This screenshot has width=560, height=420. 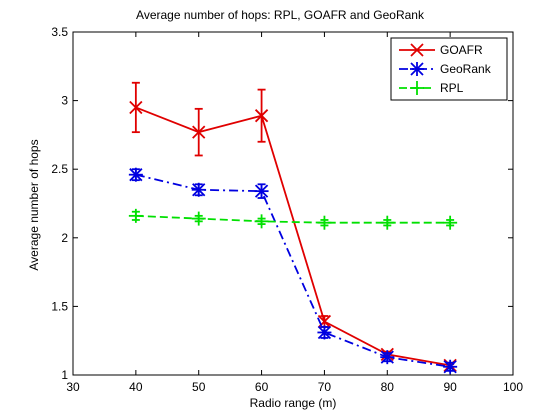 I want to click on legend-item-georank: GeoRank, so click(x=445, y=69).